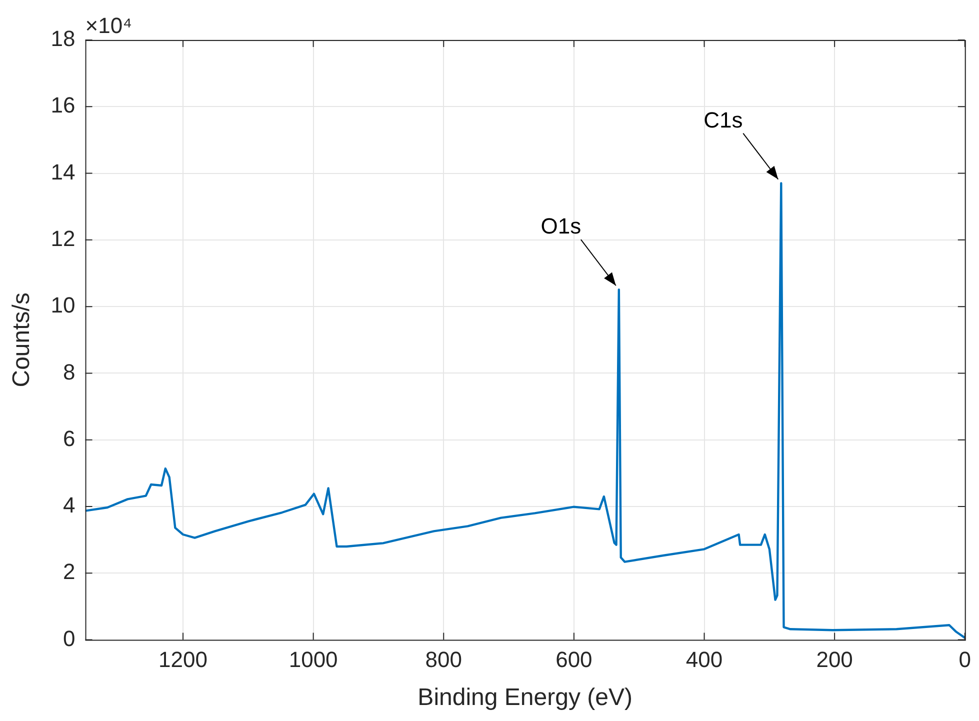  What do you see at coordinates (63, 238) in the screenshot?
I see `y-tick-label: 12` at bounding box center [63, 238].